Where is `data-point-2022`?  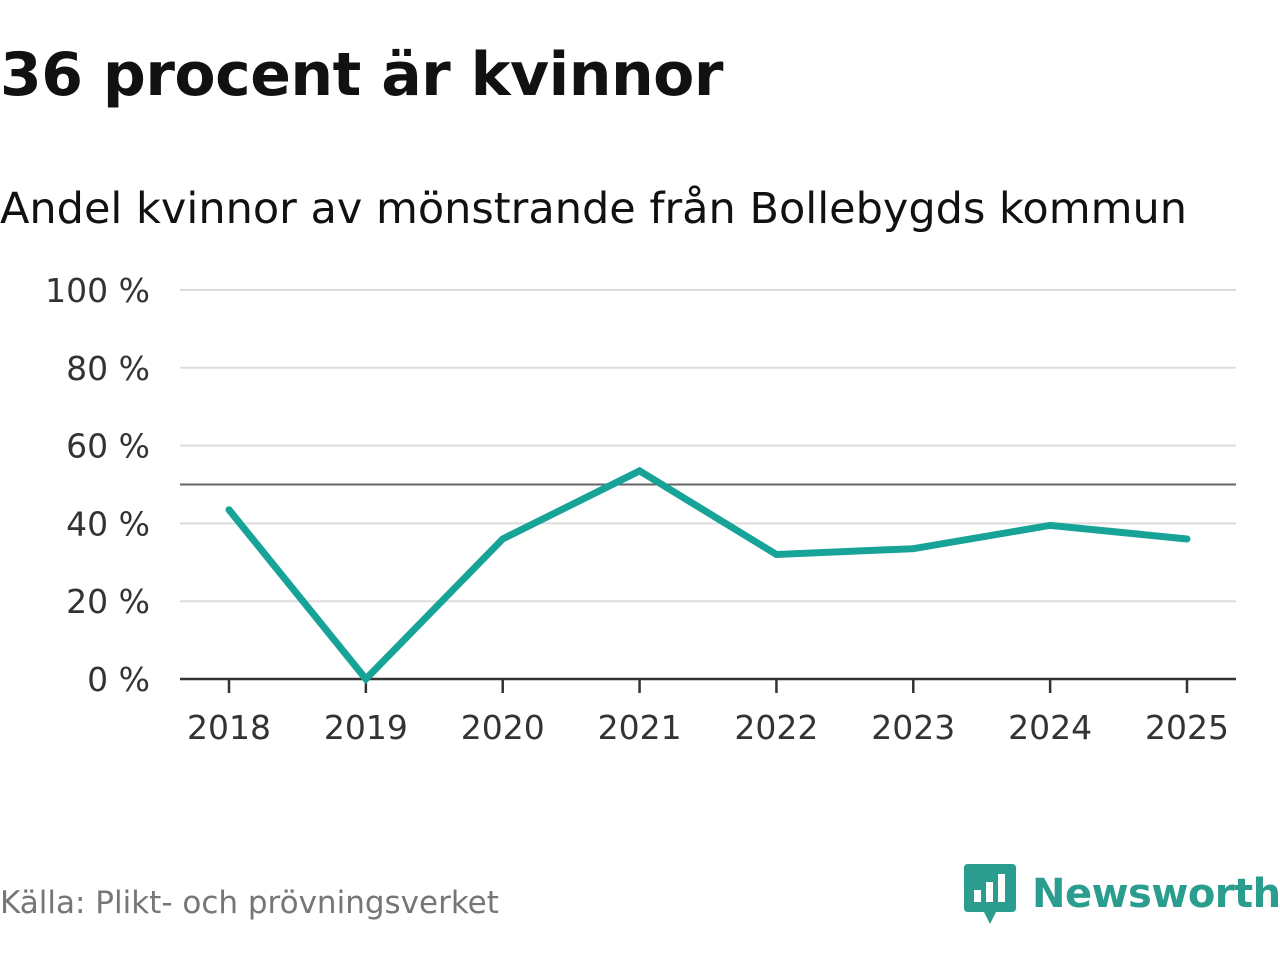 data-point-2022 is located at coordinates (776, 555).